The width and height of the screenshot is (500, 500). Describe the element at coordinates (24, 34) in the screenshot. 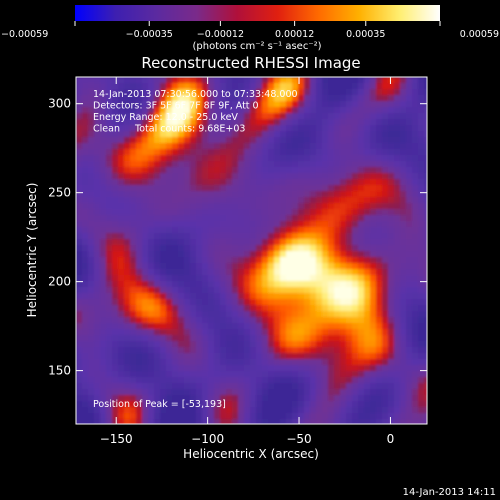

I see `colorbar-tick-label: −0.00059` at that location.